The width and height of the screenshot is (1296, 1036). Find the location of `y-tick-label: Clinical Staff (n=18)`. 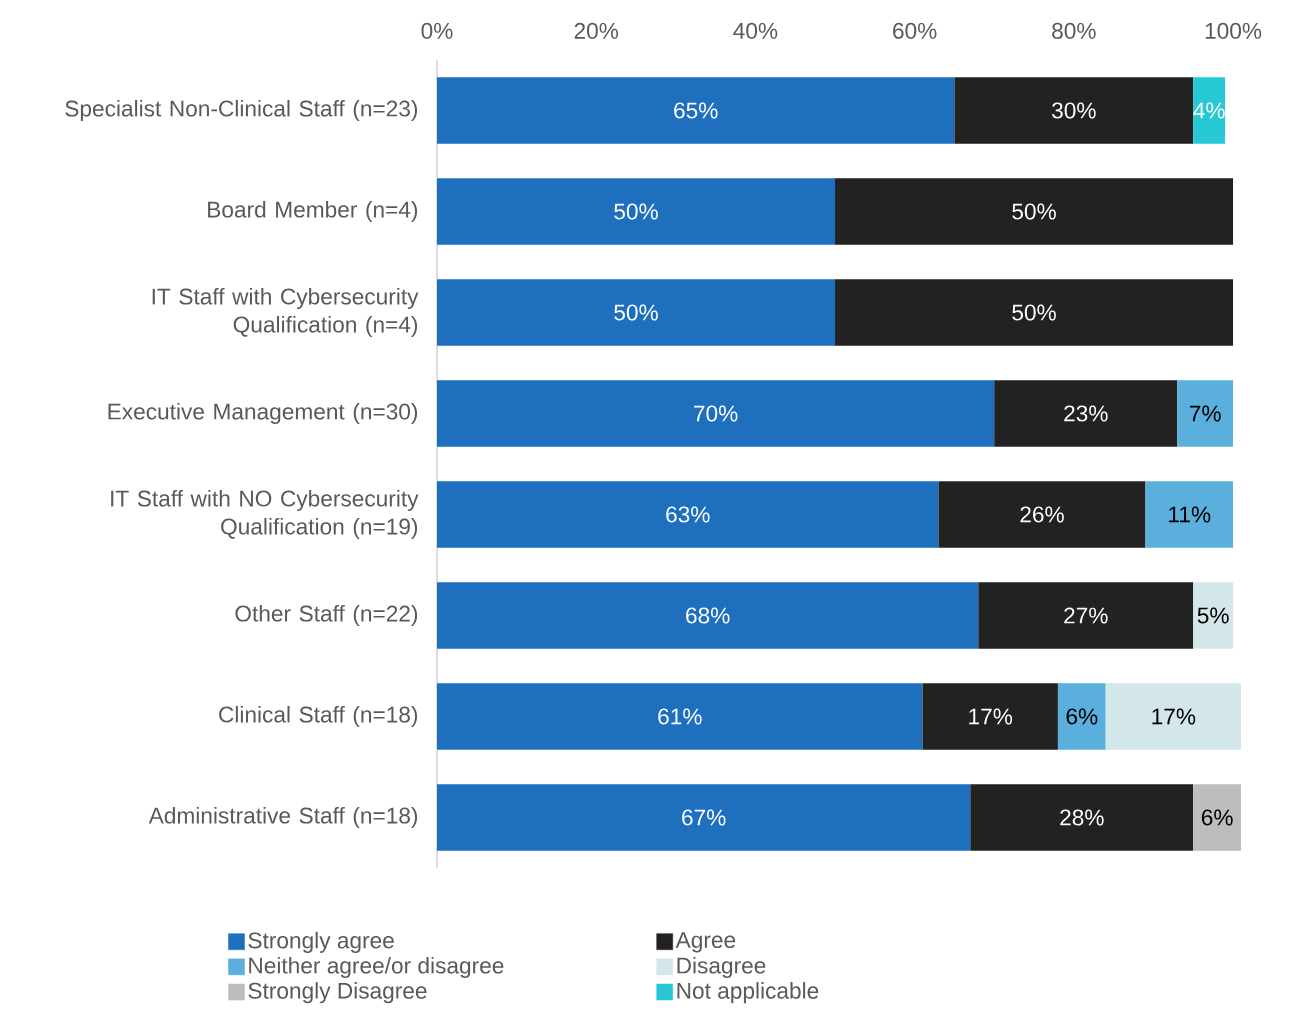

y-tick-label: Clinical Staff (n=18) is located at coordinates (318, 716).